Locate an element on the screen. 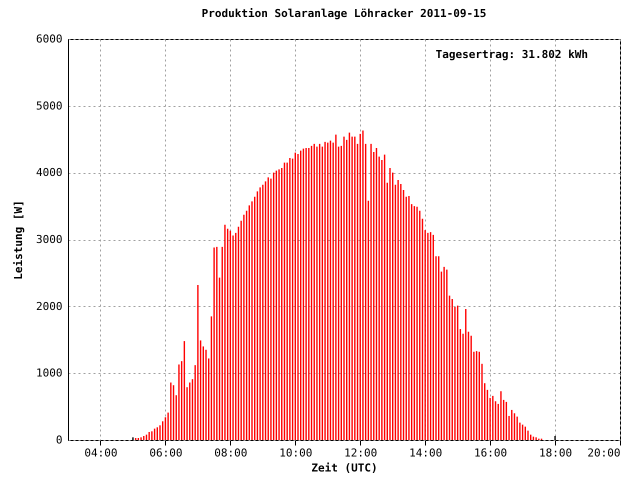 The image size is (640, 480). x-tick-label: 14:00 is located at coordinates (425, 453).